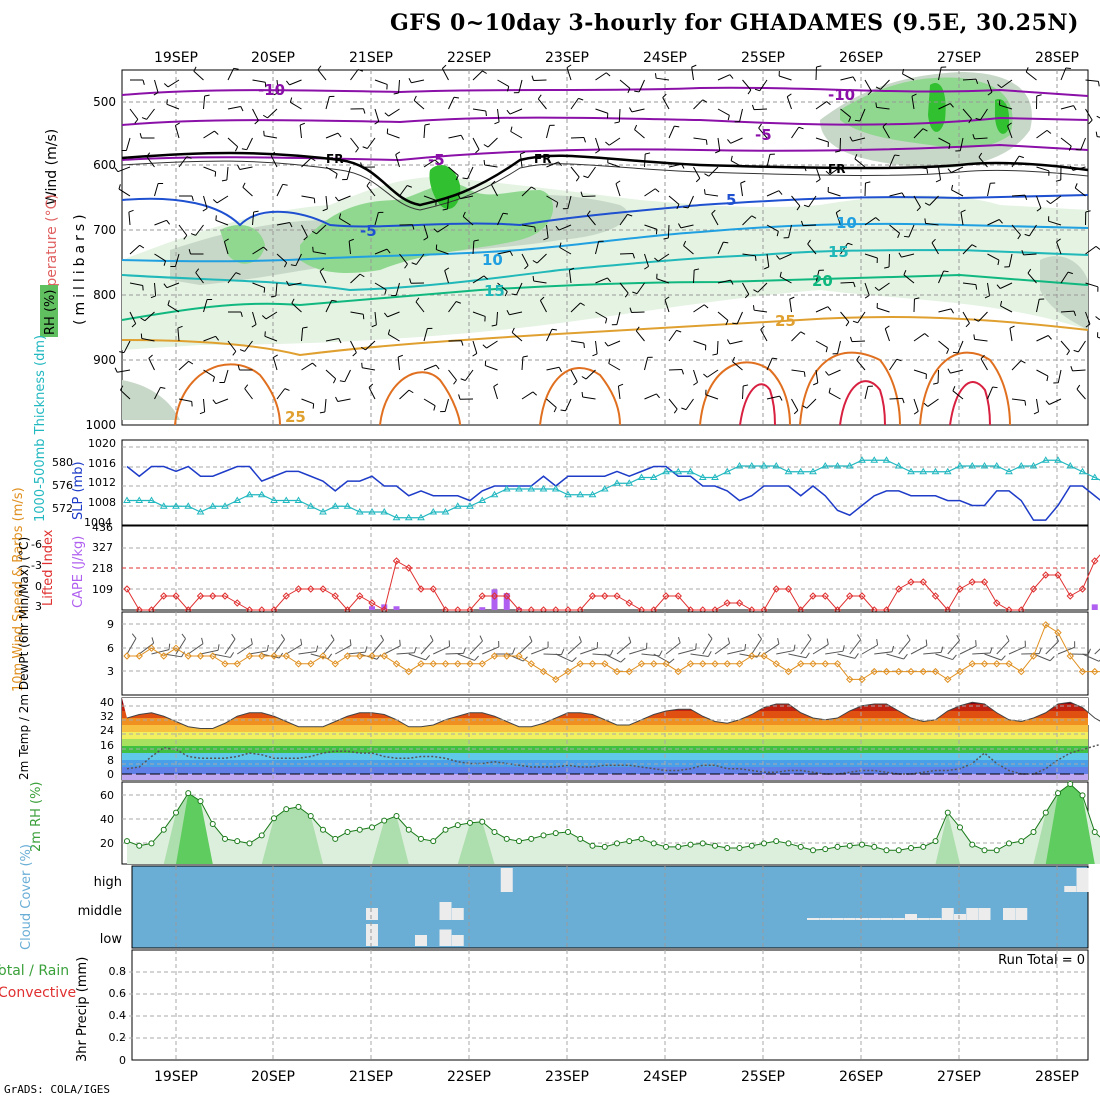 The image size is (1100, 1100). I want to click on precip-tick-0.2: 0.2, so click(118, 1037).